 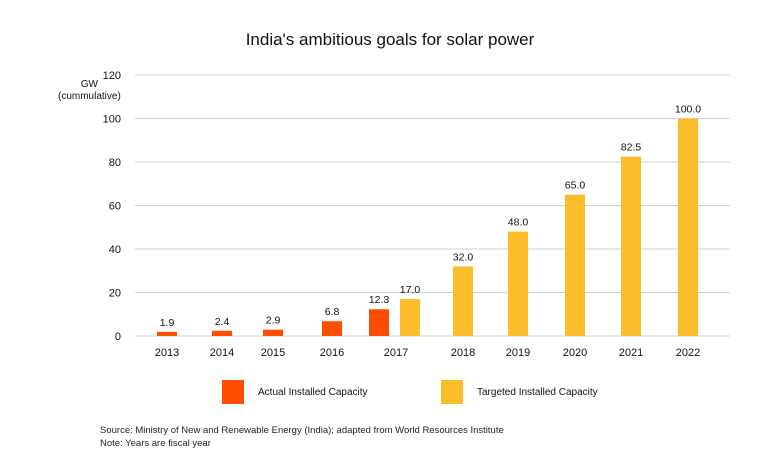 I want to click on bar-targeted-2021, so click(x=631, y=246).